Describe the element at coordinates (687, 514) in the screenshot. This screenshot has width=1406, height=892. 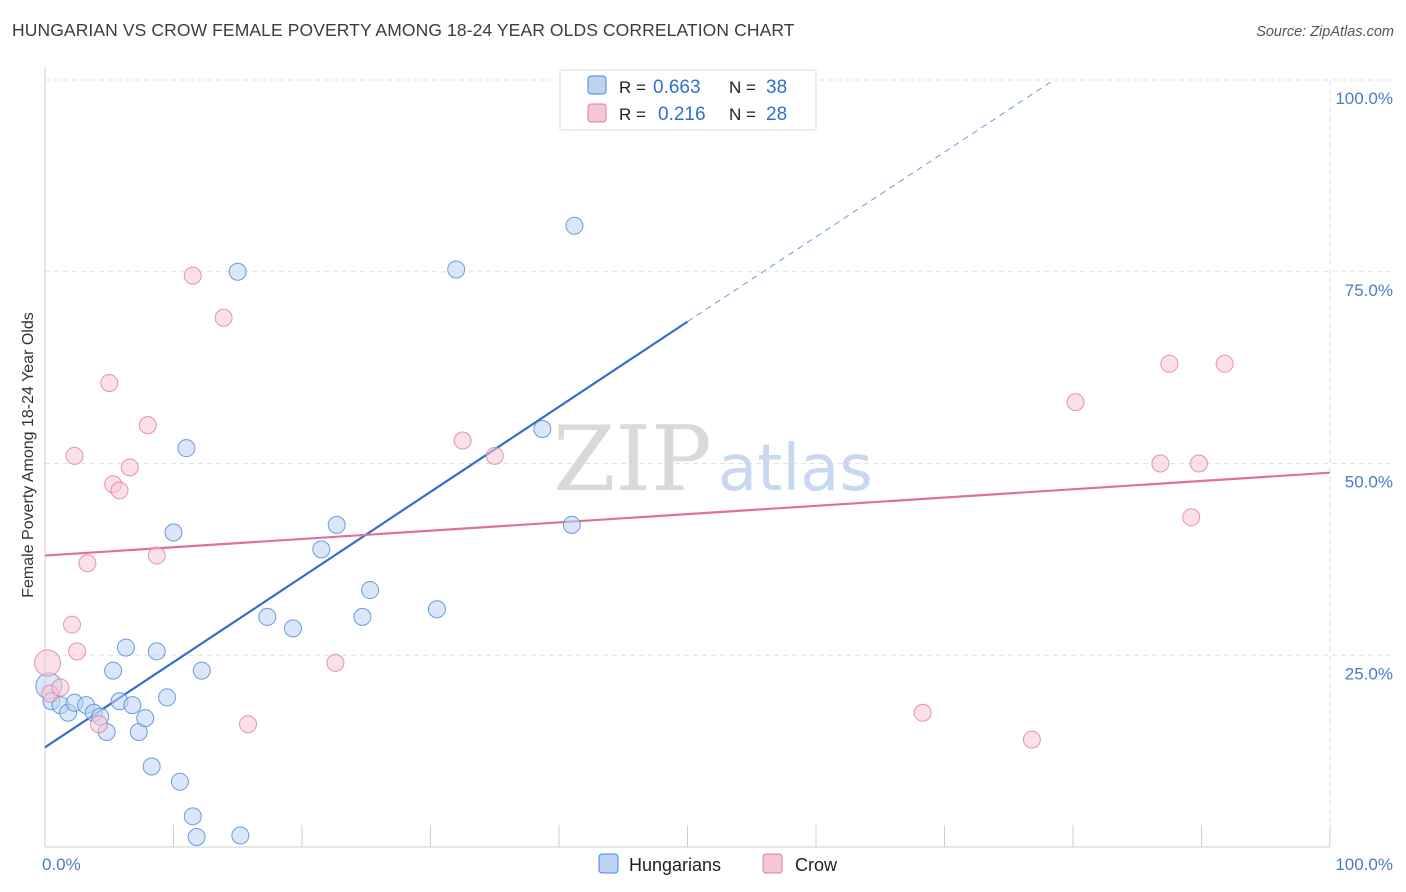
I see `crow-trend-line` at that location.